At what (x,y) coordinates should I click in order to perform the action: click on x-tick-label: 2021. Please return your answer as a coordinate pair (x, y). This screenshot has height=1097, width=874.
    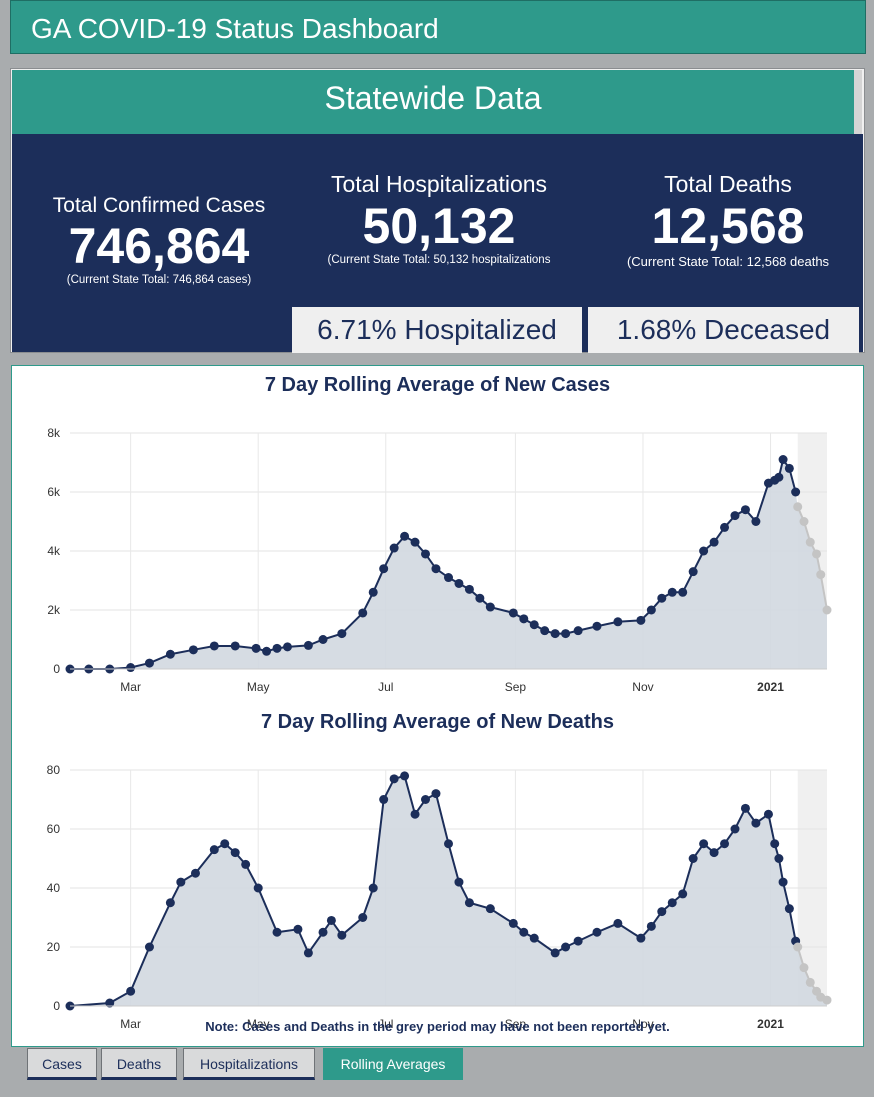
    Looking at the image, I should click on (770, 1024).